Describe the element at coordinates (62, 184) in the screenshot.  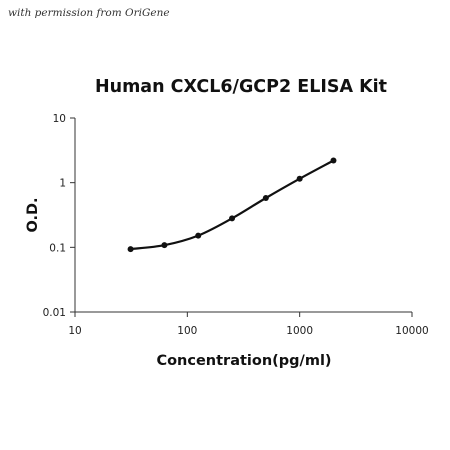
I see `y-tick-label: 1` at that location.